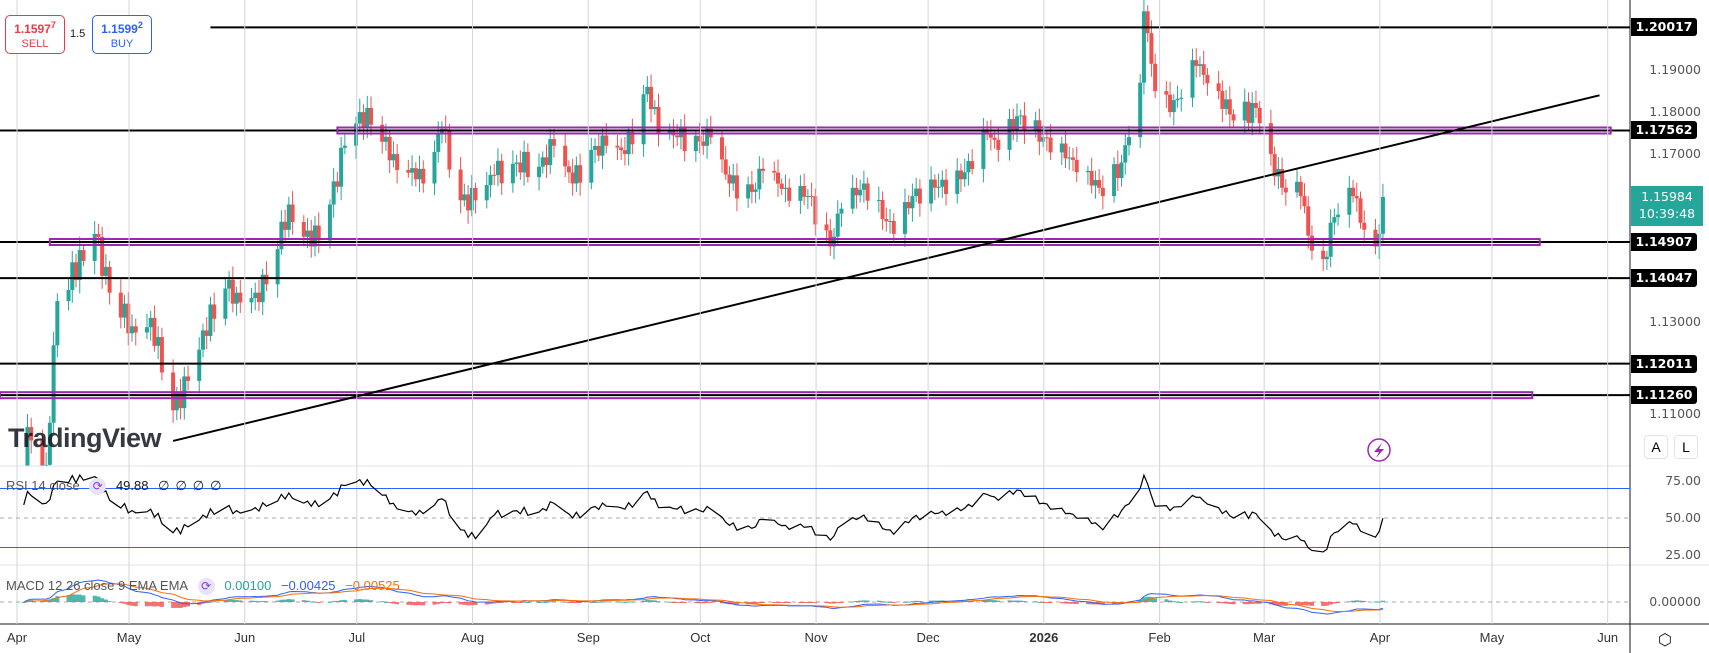 The height and width of the screenshot is (653, 1709). I want to click on support-resistance-zone, so click(767, 395).